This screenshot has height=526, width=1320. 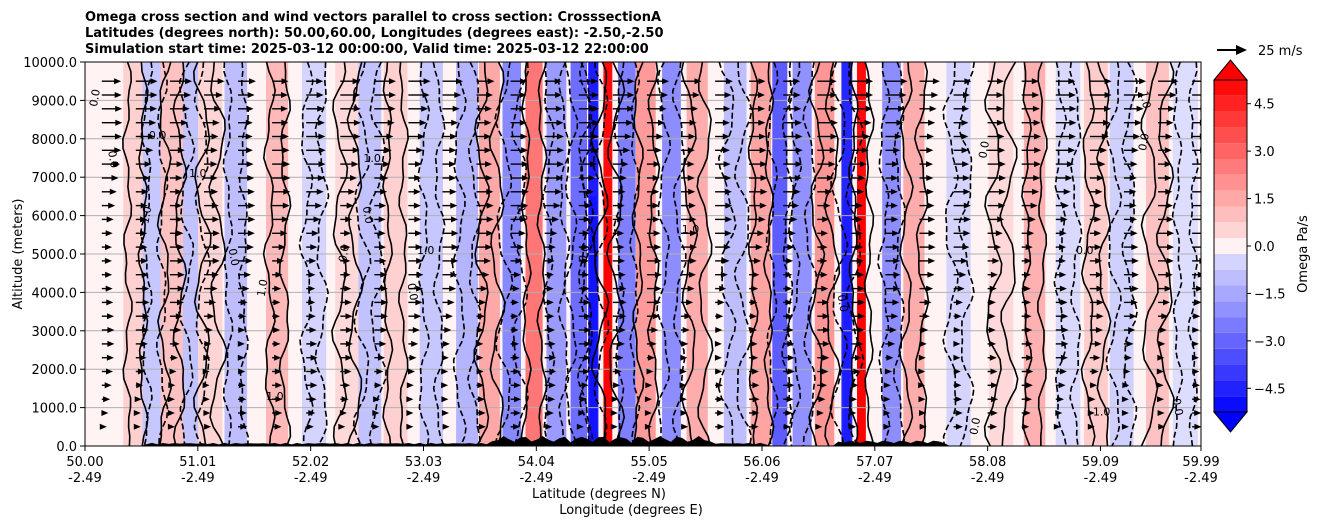 What do you see at coordinates (643, 441) in the screenshot?
I see `terrain-fill` at bounding box center [643, 441].